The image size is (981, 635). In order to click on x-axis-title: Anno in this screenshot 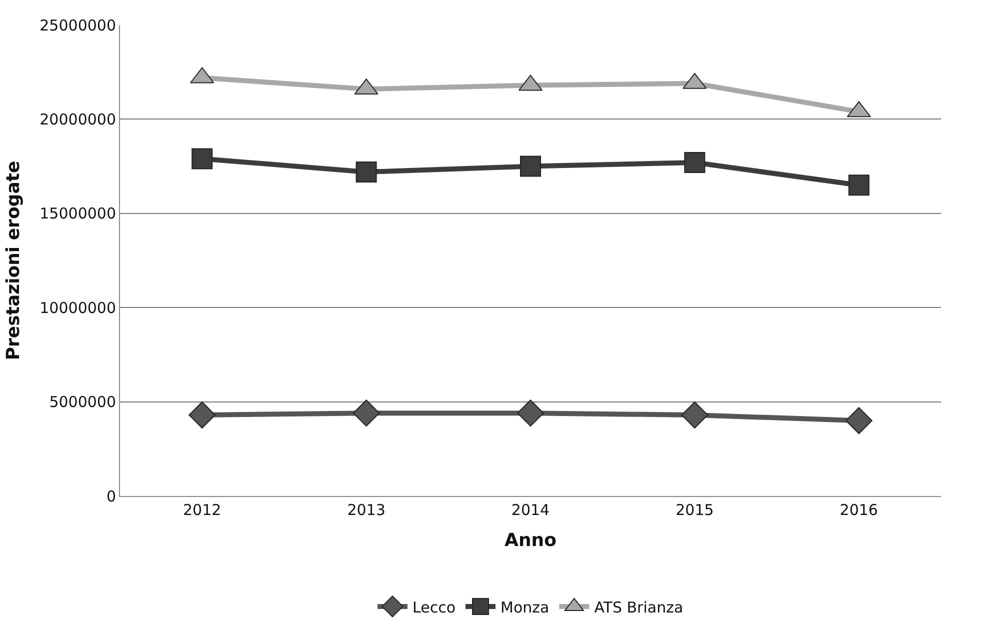, I will do `click(530, 541)`.